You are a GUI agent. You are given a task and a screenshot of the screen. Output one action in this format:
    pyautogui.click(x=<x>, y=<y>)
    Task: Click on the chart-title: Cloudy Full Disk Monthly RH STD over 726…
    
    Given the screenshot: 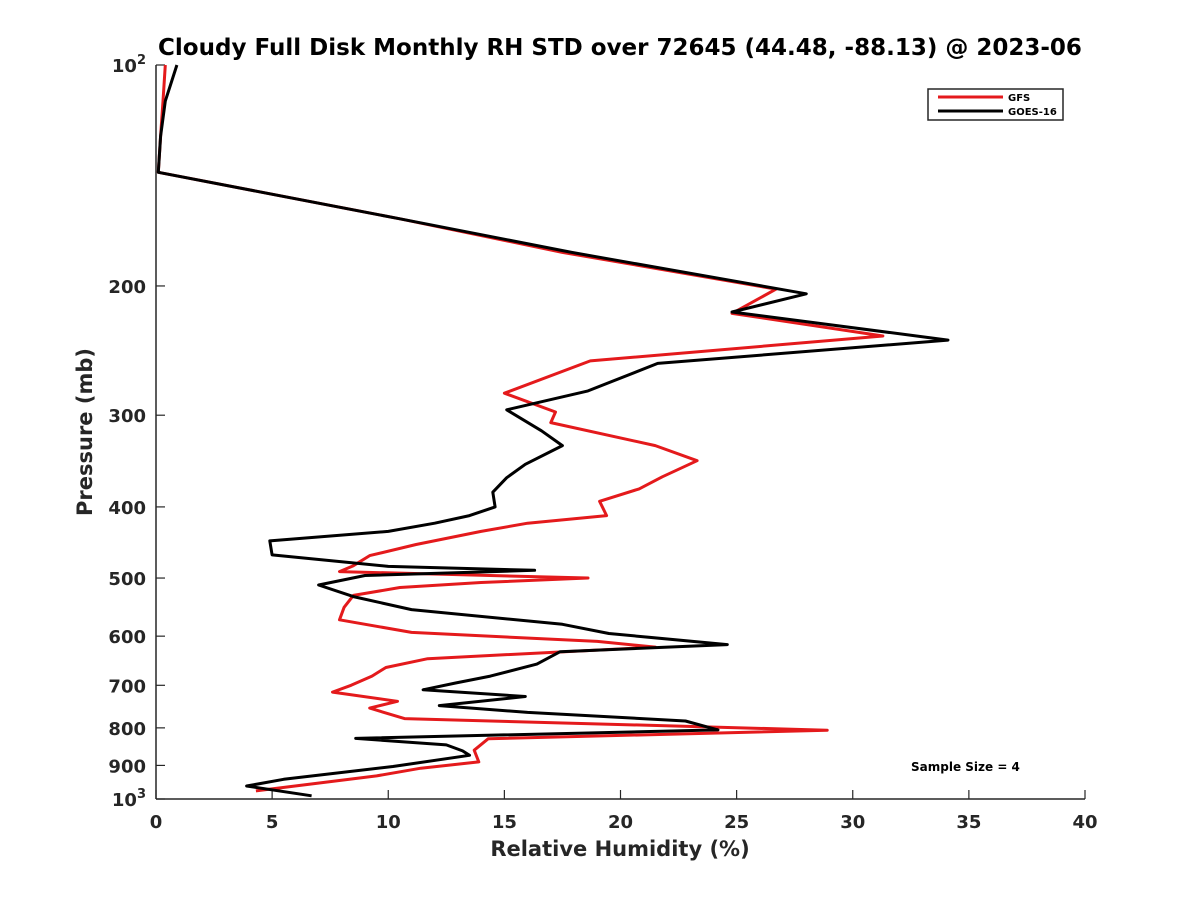 What is the action you would take?
    pyautogui.click(x=620, y=48)
    